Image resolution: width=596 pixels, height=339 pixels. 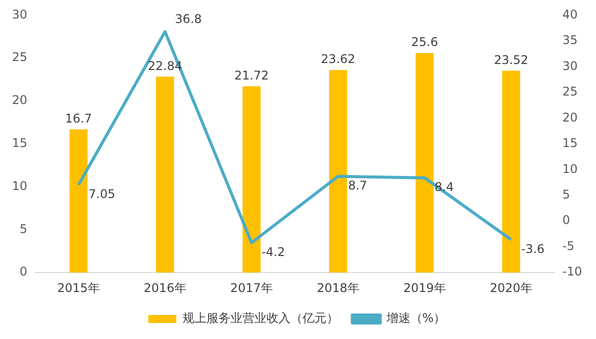 What do you see at coordinates (570, 14) in the screenshot?
I see `y2-tick-label: 40` at bounding box center [570, 14].